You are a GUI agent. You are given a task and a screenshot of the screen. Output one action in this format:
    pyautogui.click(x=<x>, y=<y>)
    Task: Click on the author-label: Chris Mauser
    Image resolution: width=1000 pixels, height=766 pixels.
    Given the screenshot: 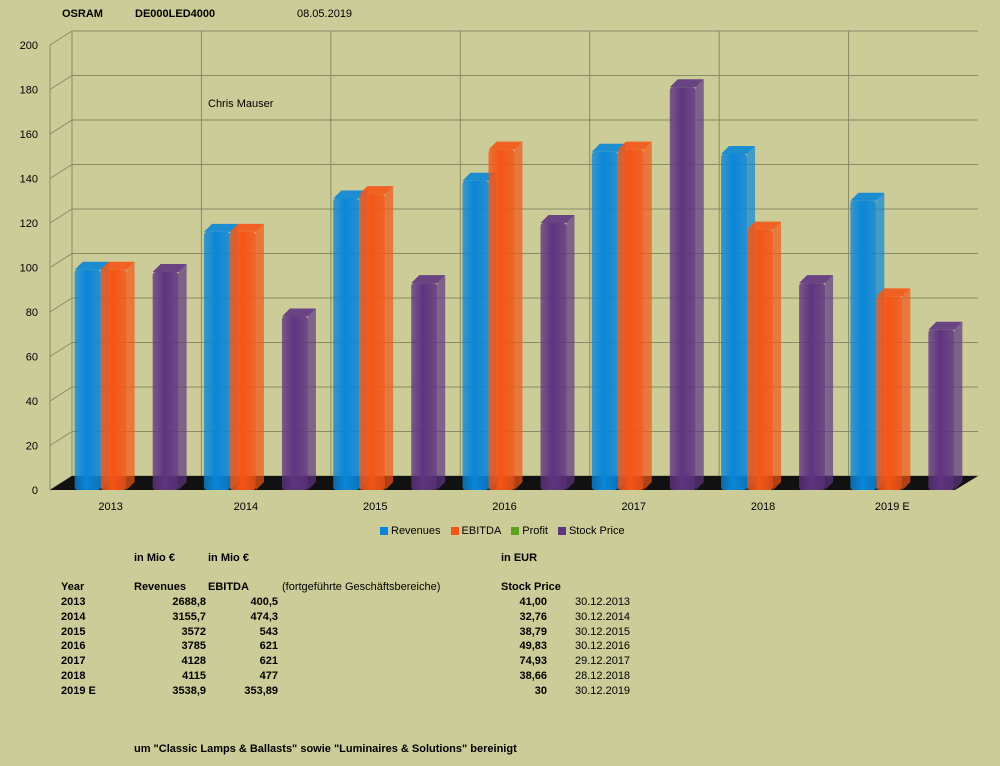 What is the action you would take?
    pyautogui.click(x=241, y=104)
    